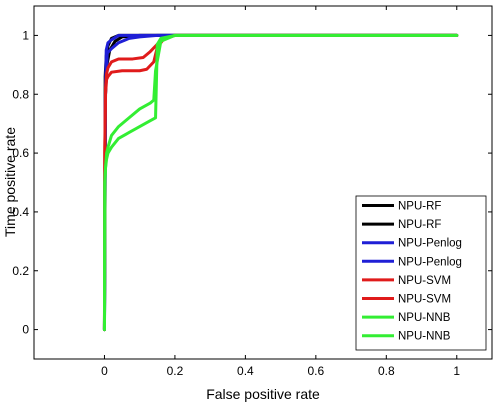 Image resolution: width=498 pixels, height=408 pixels. Describe the element at coordinates (20, 212) in the screenshot. I see `y-tick-label: 0.4` at that location.